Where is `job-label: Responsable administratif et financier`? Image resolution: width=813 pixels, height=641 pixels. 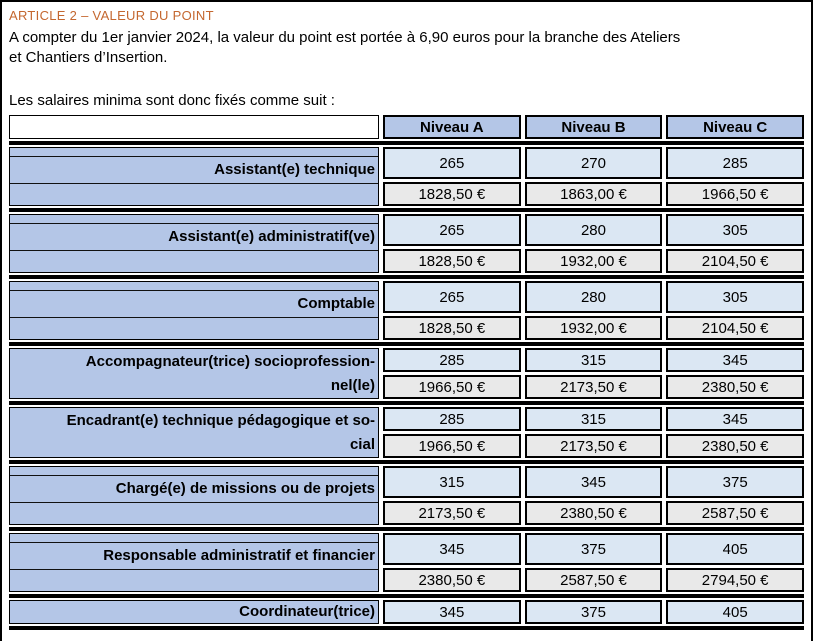
job-label: Responsable administratif et financier is located at coordinates (239, 555).